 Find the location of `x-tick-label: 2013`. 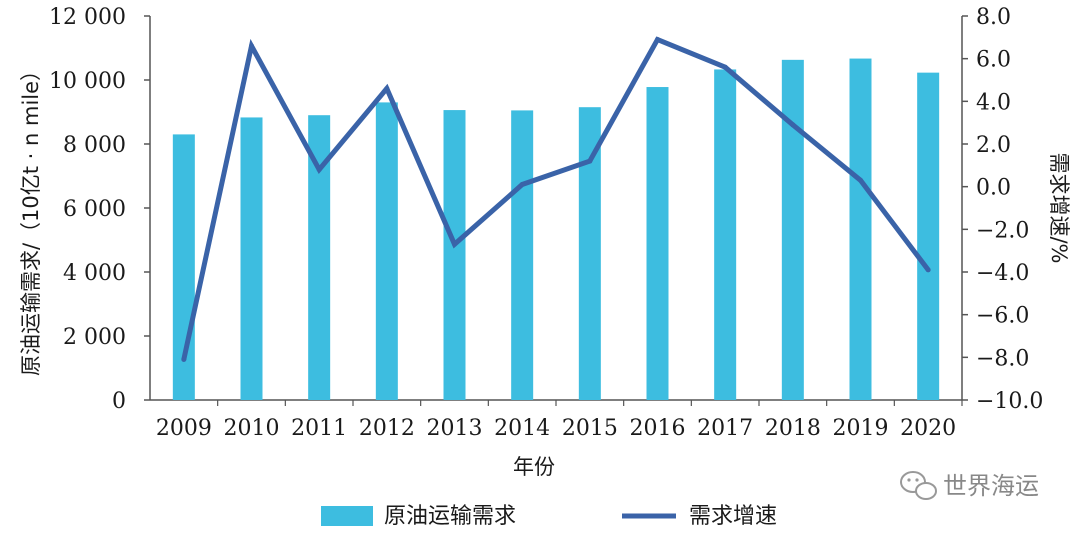

x-tick-label: 2013 is located at coordinates (455, 428).